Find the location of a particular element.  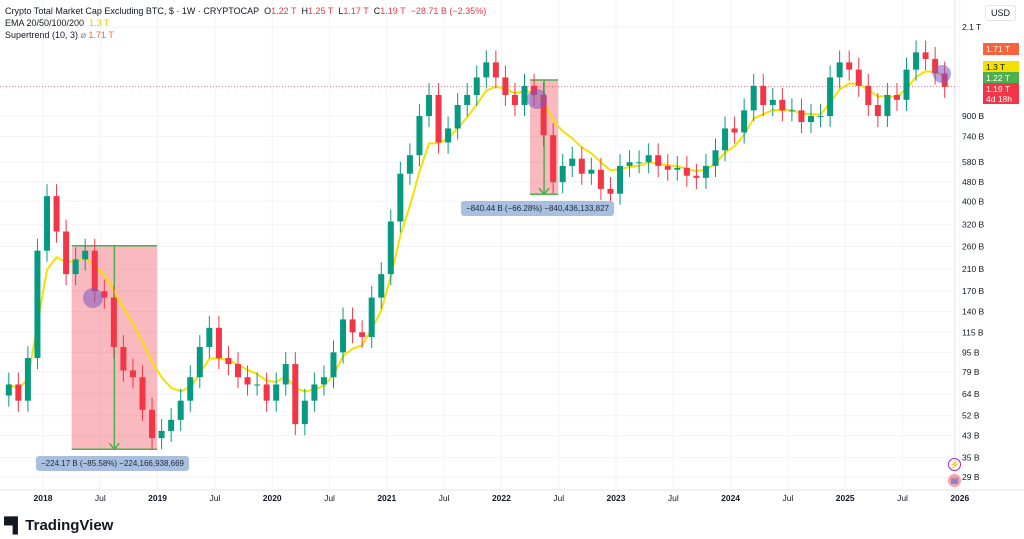

brand-name: TradingView is located at coordinates (69, 525).